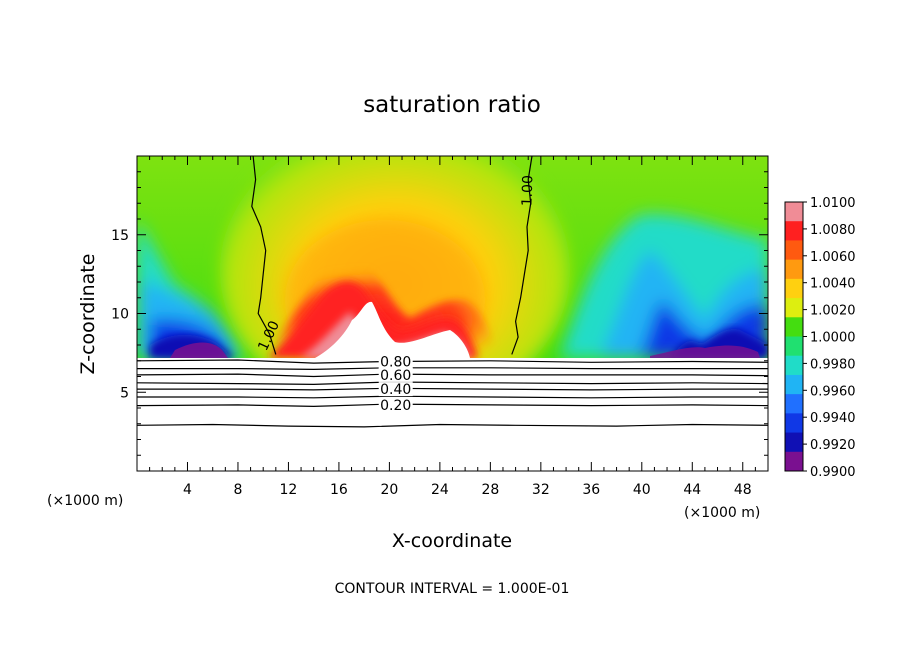 The image size is (904, 654). What do you see at coordinates (452, 105) in the screenshot?
I see `chart-title: saturation ratio` at bounding box center [452, 105].